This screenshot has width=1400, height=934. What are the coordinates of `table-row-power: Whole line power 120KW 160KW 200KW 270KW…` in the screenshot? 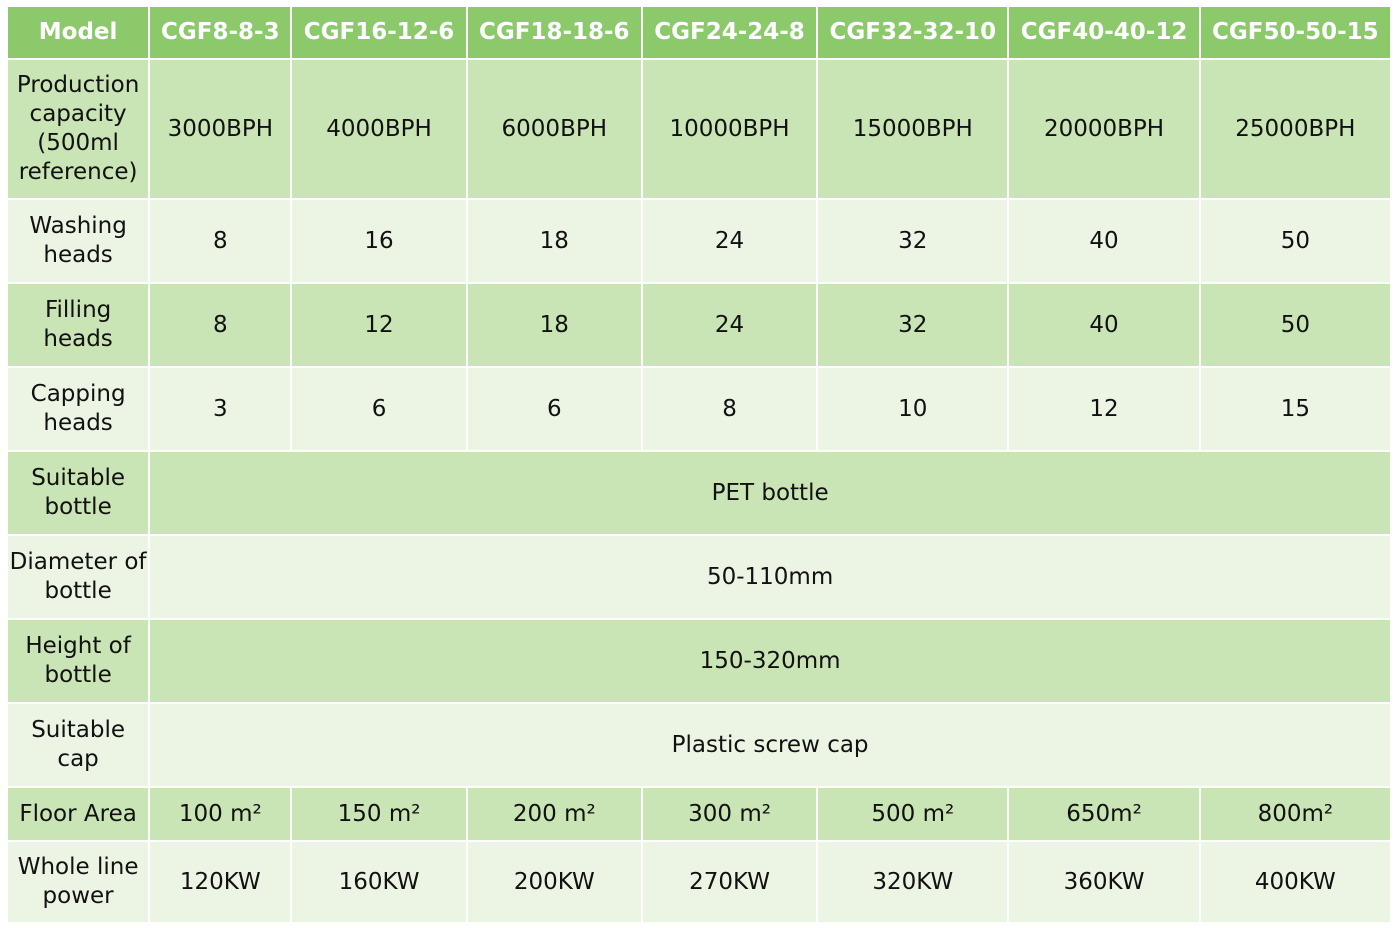 It's located at (699, 882).